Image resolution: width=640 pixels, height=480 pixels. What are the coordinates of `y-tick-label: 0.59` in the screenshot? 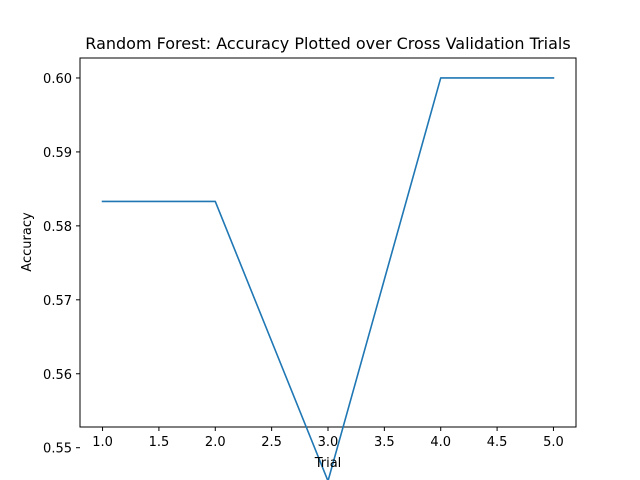 It's located at (57, 153).